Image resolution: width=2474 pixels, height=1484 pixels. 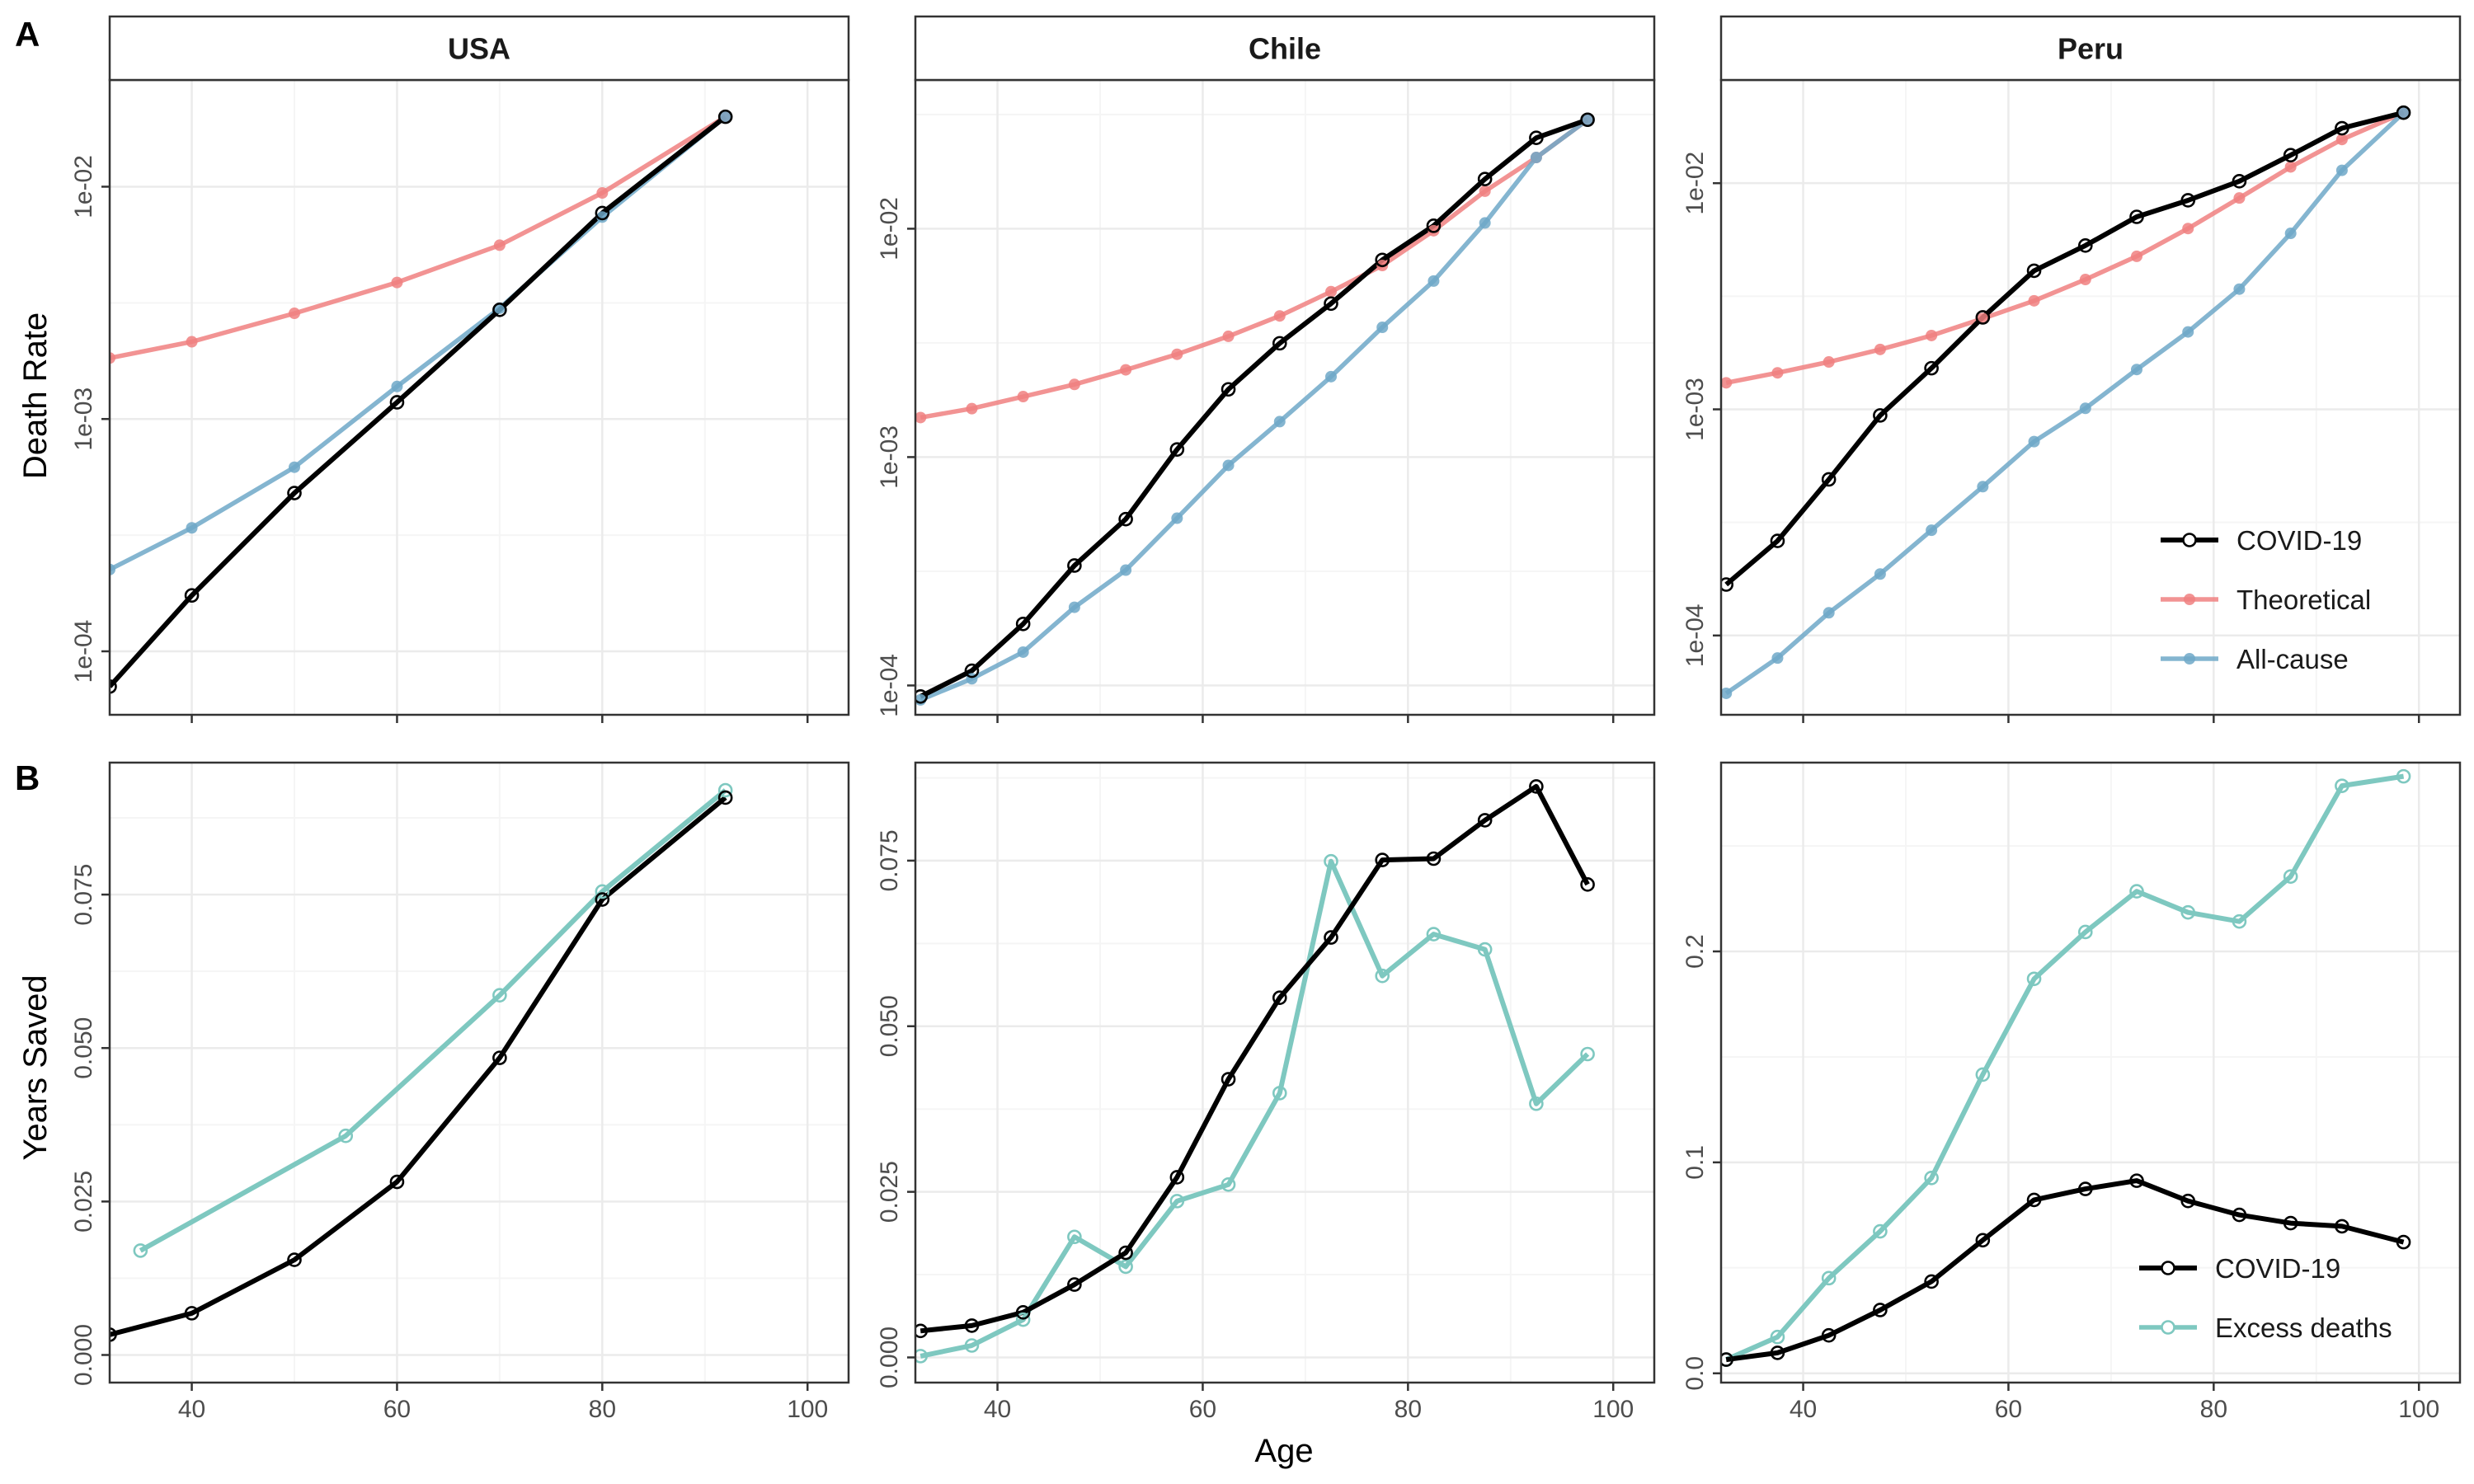 I want to click on y-axis-title-death-rate: Death Rate, so click(x=35, y=395).